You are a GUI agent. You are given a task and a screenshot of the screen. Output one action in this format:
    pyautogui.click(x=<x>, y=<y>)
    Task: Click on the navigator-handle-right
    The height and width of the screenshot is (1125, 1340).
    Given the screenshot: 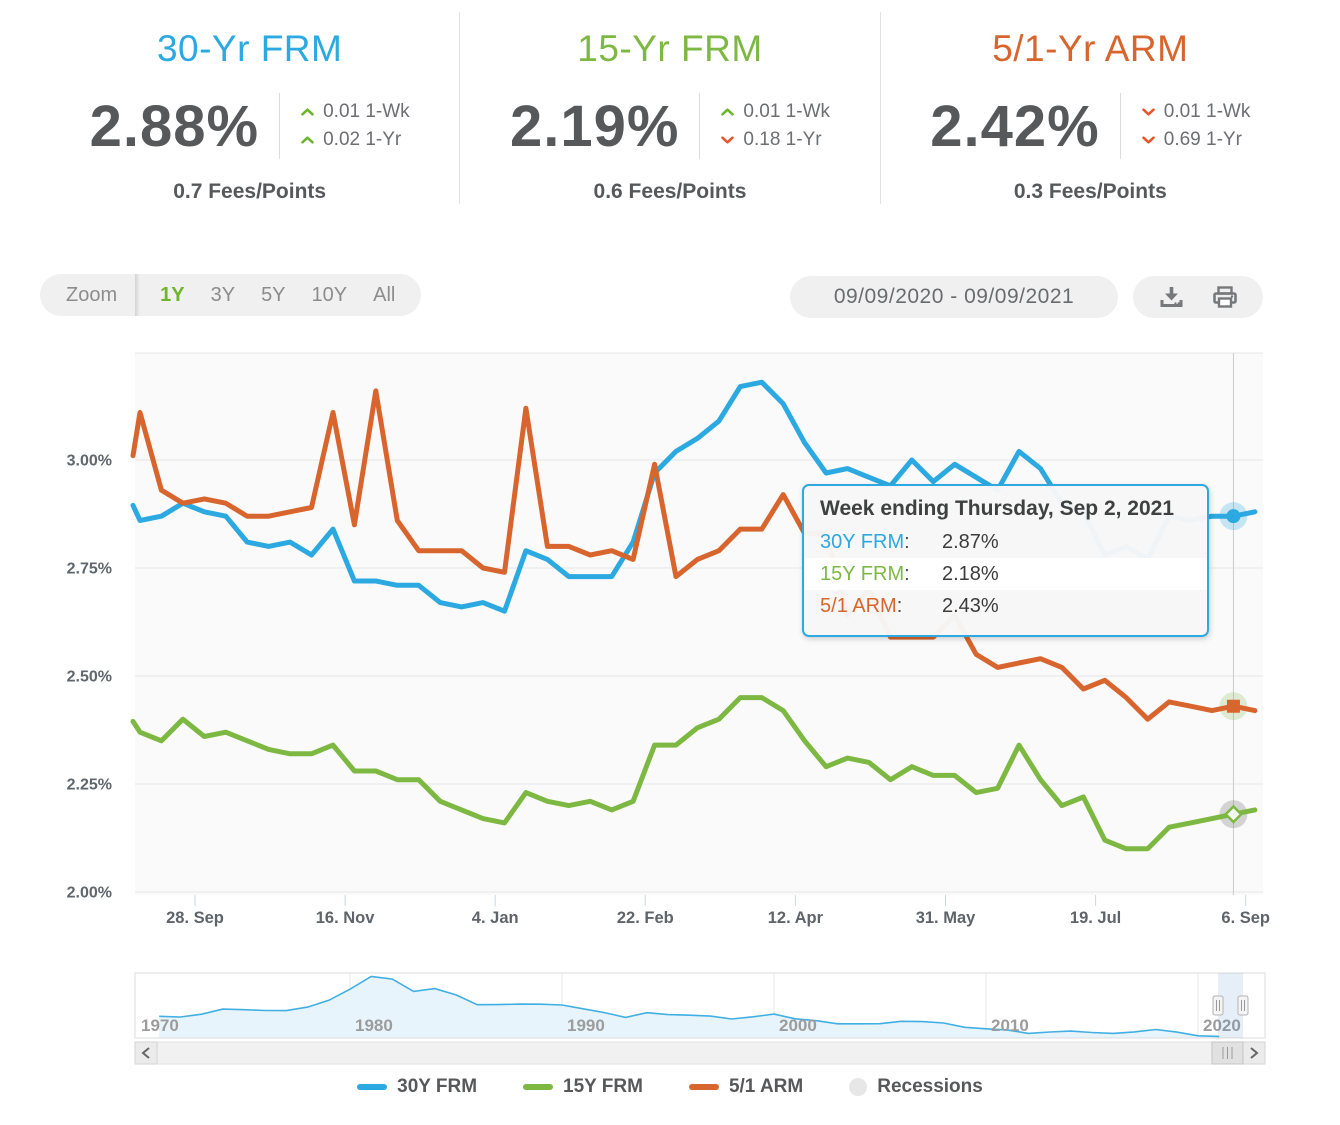 What is the action you would take?
    pyautogui.click(x=1243, y=1005)
    